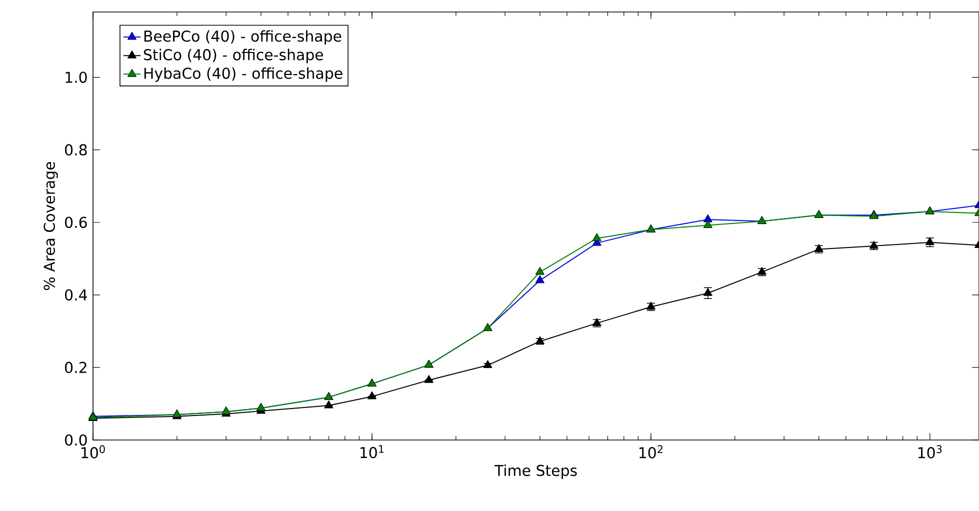 This screenshot has height=511, width=979. Describe the element at coordinates (650, 451) in the screenshot. I see `x-tick-label: 10$^{2}$` at that location.